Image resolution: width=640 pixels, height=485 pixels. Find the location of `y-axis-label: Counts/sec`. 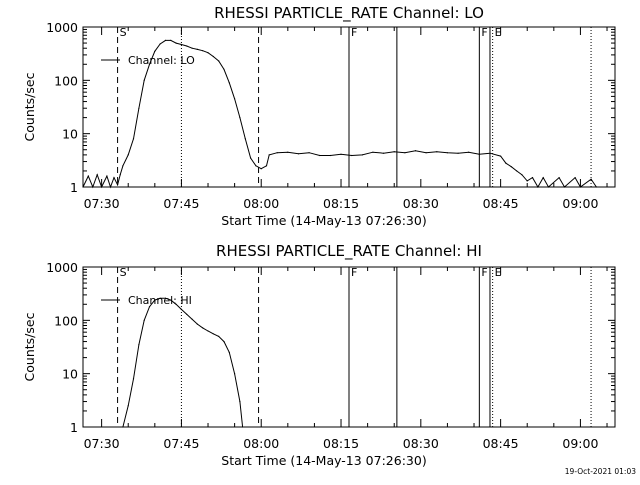

y-axis-label: Counts/sec is located at coordinates (29, 106).